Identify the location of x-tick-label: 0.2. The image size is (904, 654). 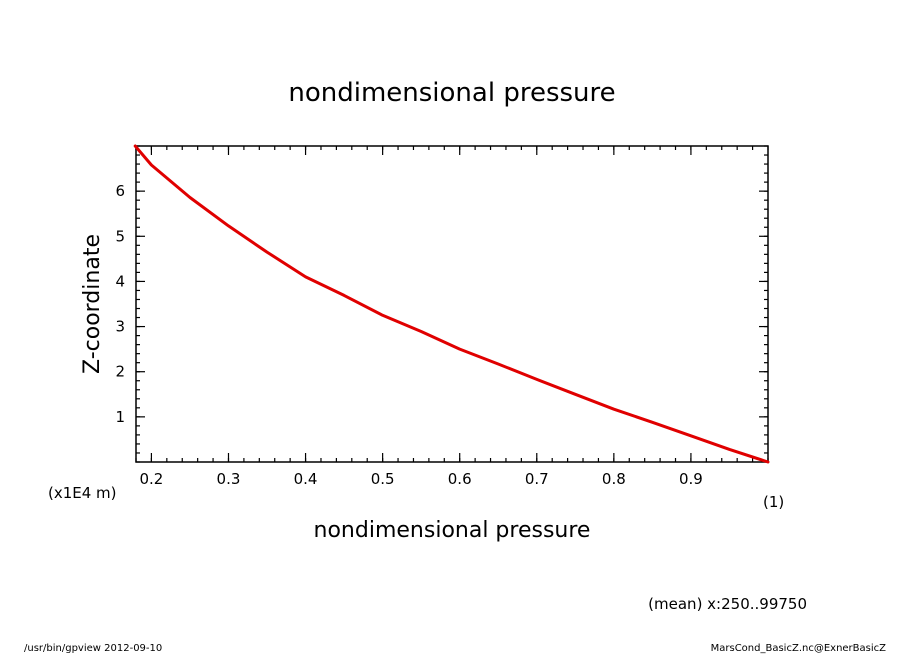
(151, 479).